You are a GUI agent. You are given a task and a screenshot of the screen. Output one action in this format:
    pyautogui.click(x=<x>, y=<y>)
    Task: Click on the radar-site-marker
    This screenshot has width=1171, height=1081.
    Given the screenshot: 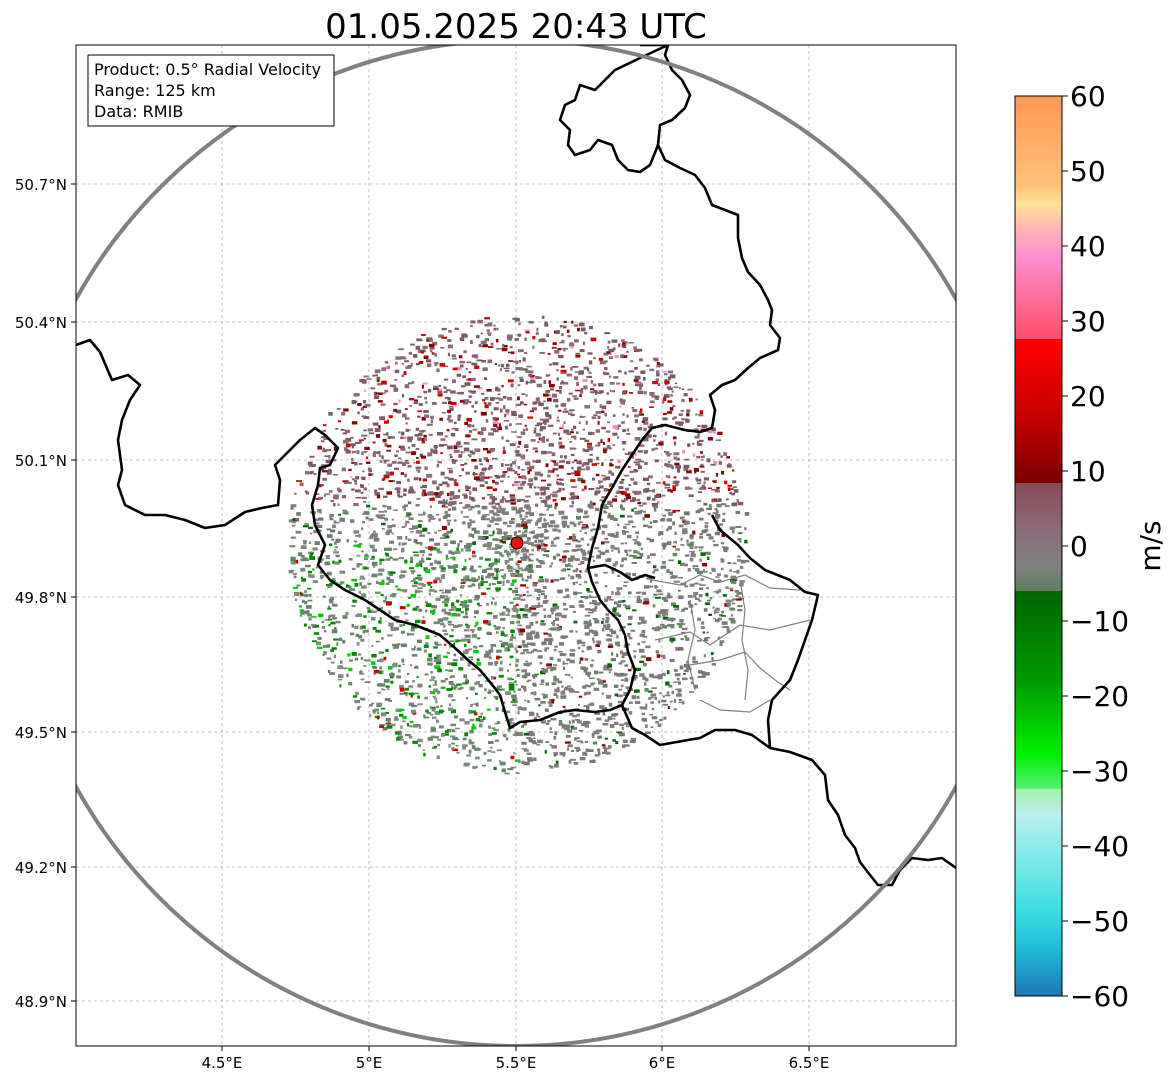 What is the action you would take?
    pyautogui.click(x=517, y=543)
    